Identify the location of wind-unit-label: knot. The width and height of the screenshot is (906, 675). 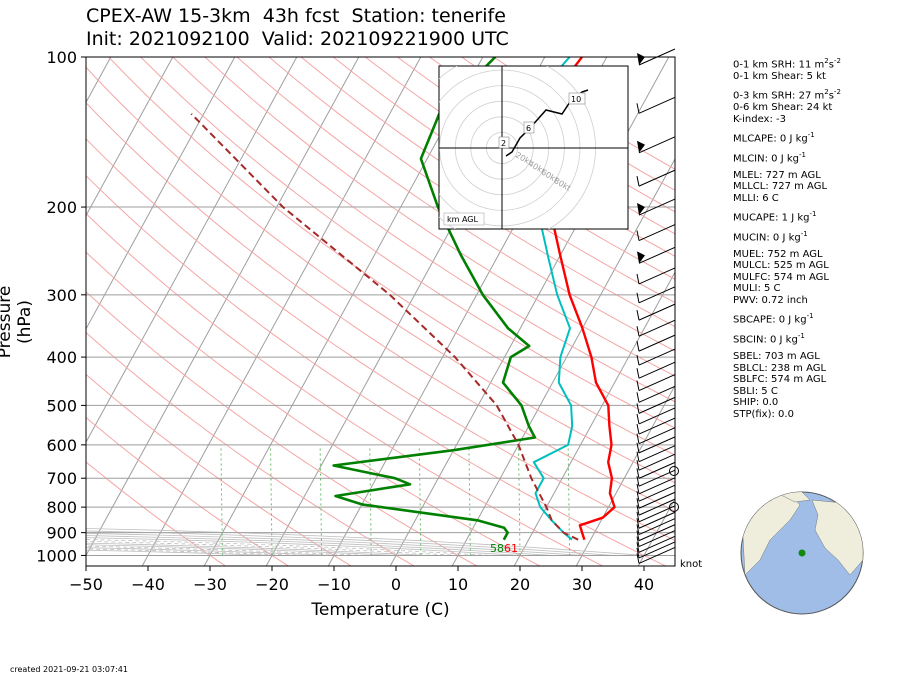
(691, 564).